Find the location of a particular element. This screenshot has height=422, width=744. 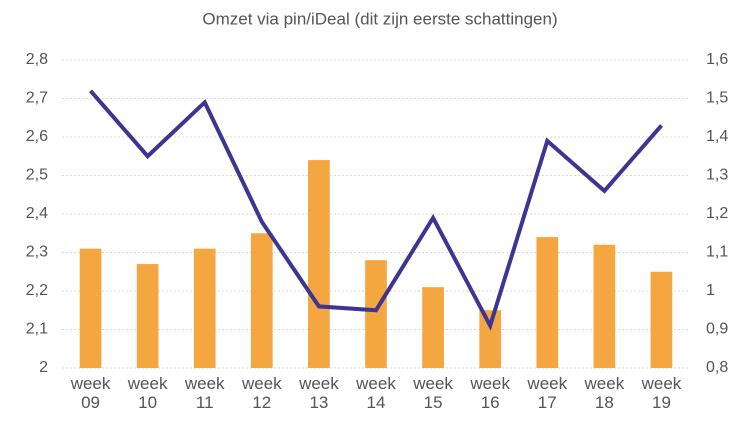

y2-tick-label: 1,4 is located at coordinates (717, 136).